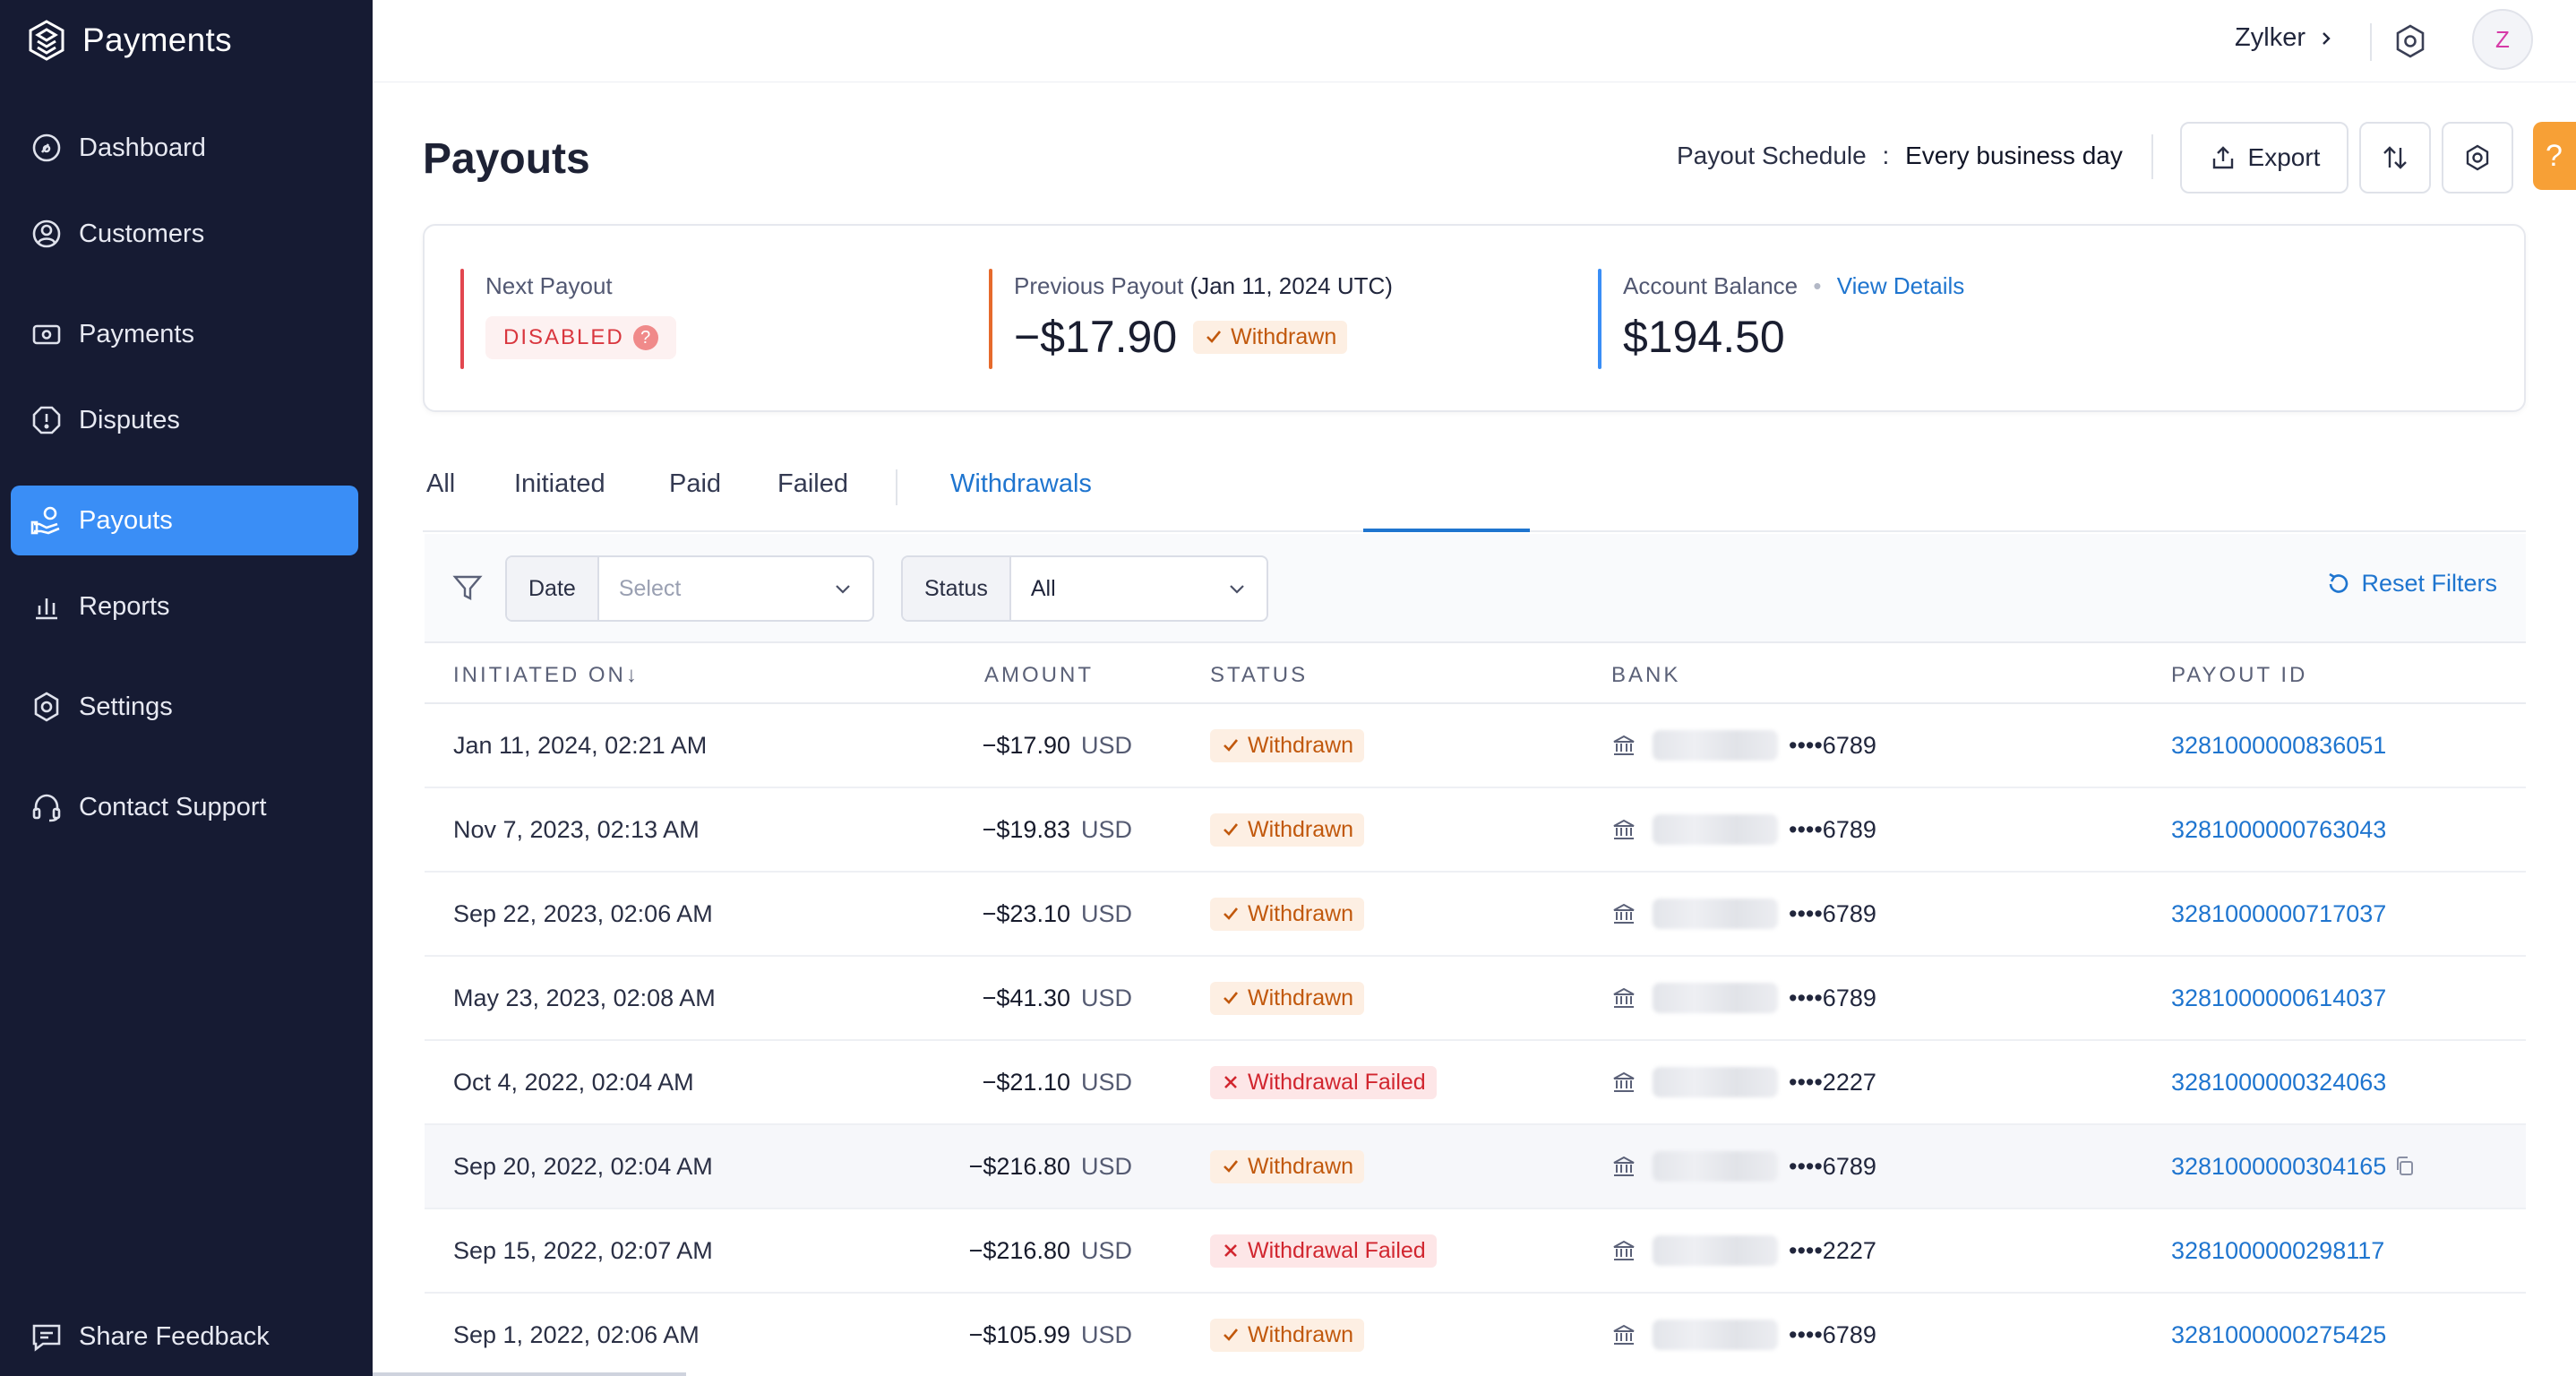 The width and height of the screenshot is (2576, 1376). I want to click on sidebar-item-reports: Reports, so click(184, 606).